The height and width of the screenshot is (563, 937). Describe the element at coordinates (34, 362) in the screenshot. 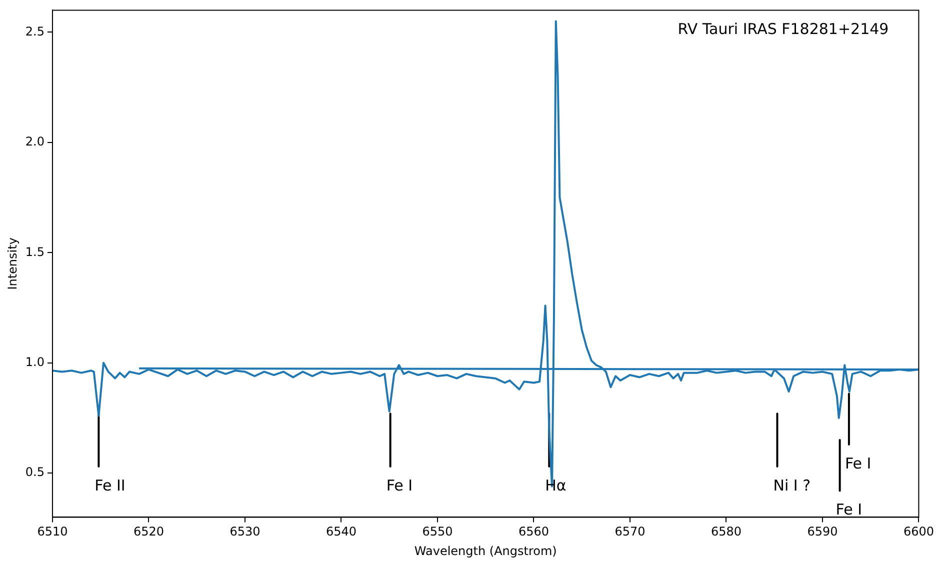

I see `y-tick-label: 1.0` at that location.